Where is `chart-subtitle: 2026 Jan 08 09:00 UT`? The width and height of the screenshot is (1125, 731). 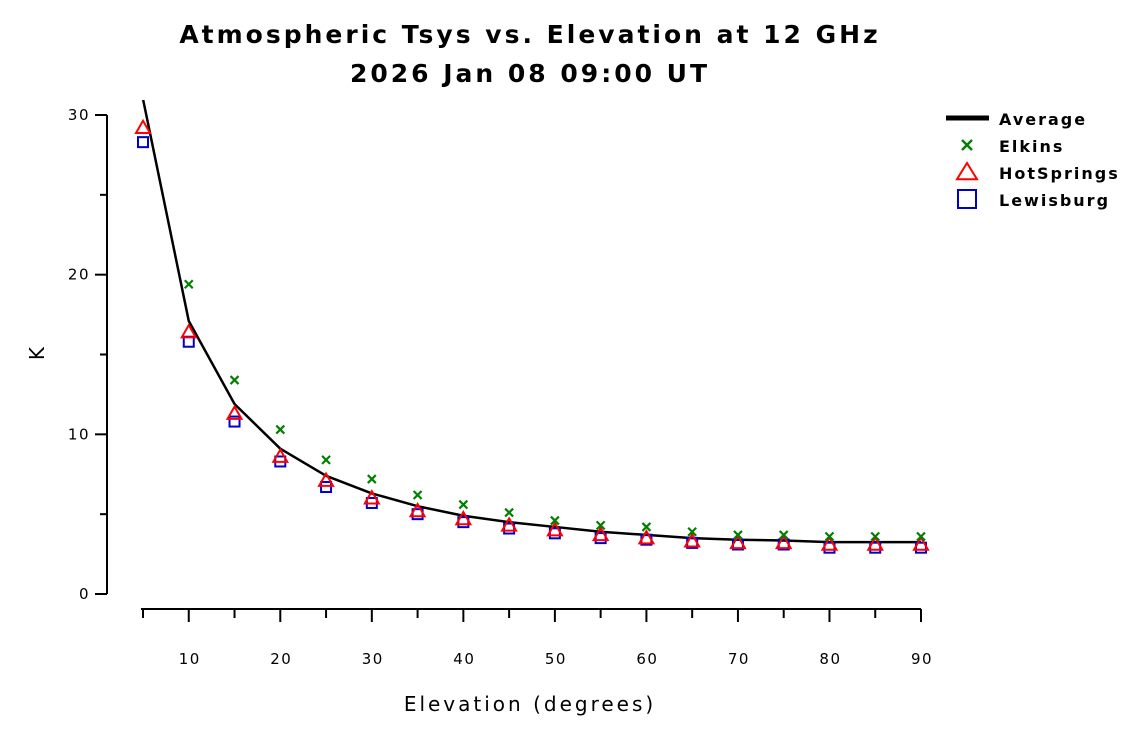
chart-subtitle: 2026 Jan 08 09:00 UT is located at coordinates (530, 73).